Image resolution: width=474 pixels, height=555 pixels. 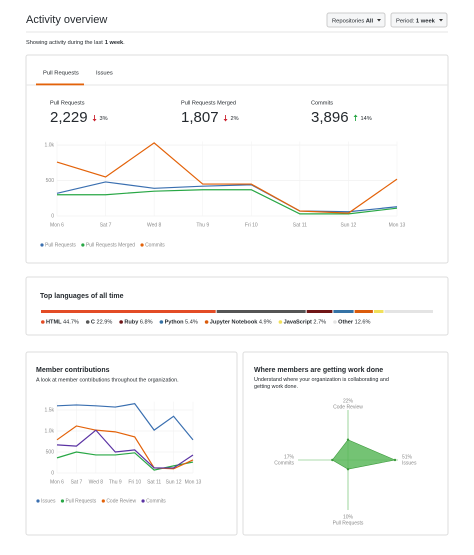 What do you see at coordinates (191, 322) in the screenshot?
I see `language-percent: 5.4%` at bounding box center [191, 322].